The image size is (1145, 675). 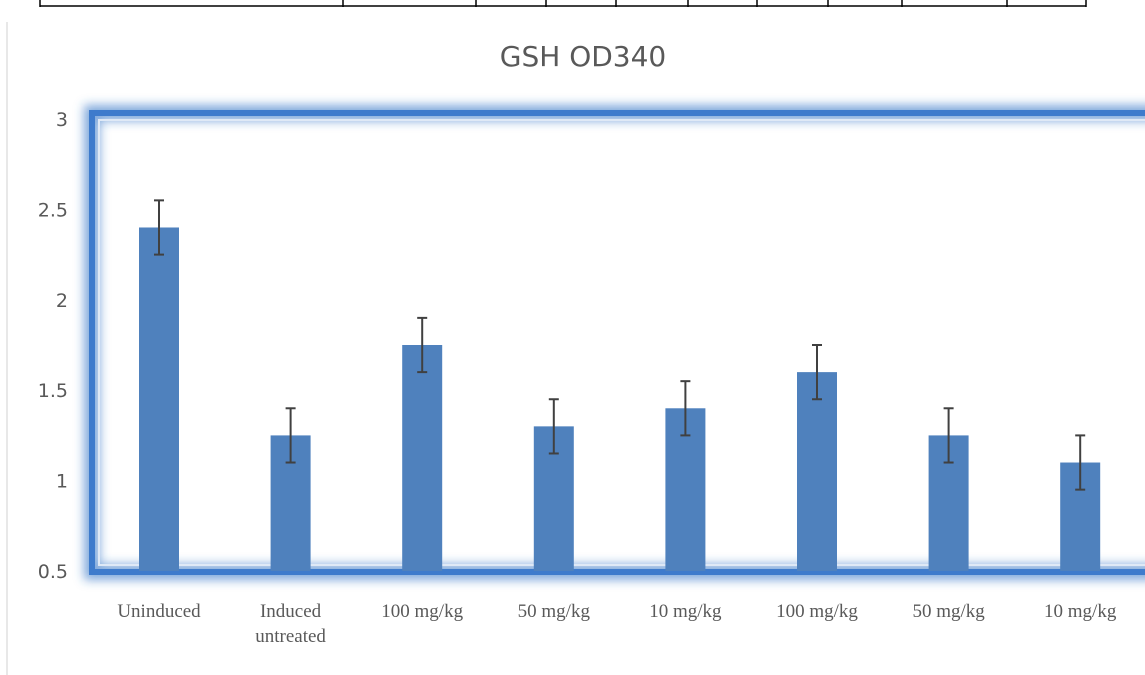 I want to click on y-tick-label: 3, so click(x=62, y=120).